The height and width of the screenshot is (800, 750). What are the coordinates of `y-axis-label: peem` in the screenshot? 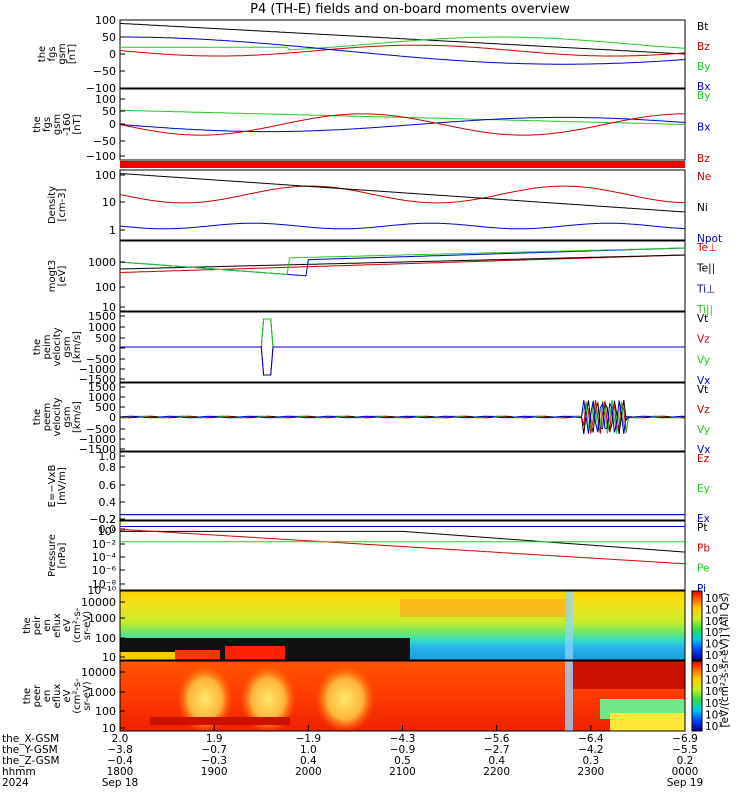 It's located at (47, 417).